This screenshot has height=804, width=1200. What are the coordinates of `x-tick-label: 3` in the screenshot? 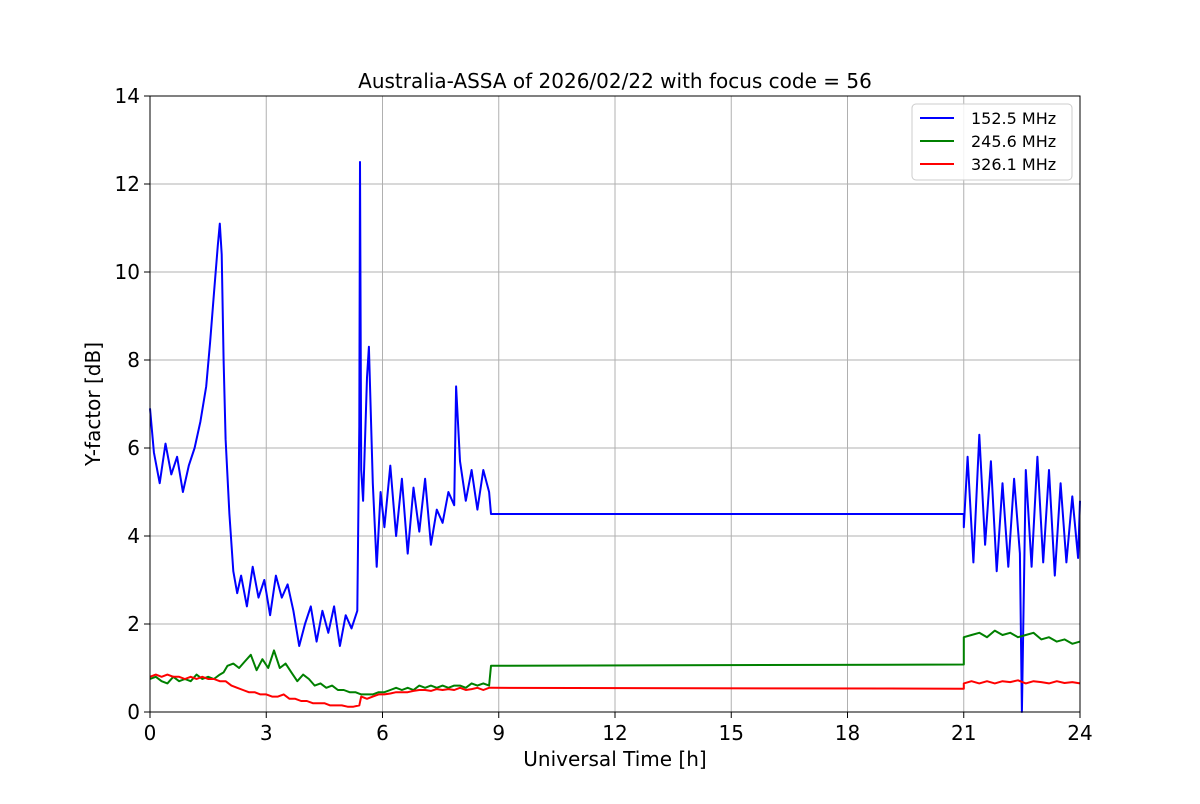 It's located at (266, 733).